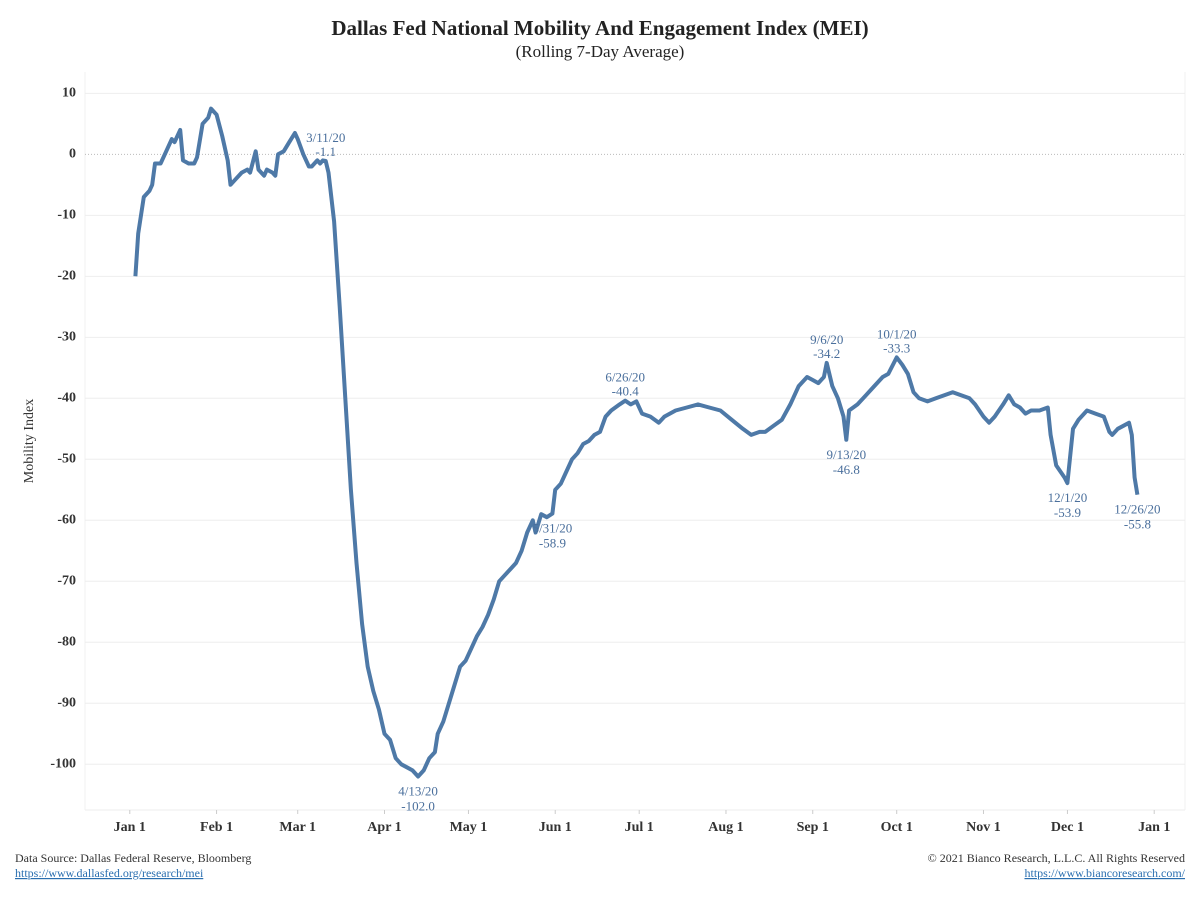 This screenshot has height=900, width=1200. I want to click on annotation-value: -55.8, so click(1137, 524).